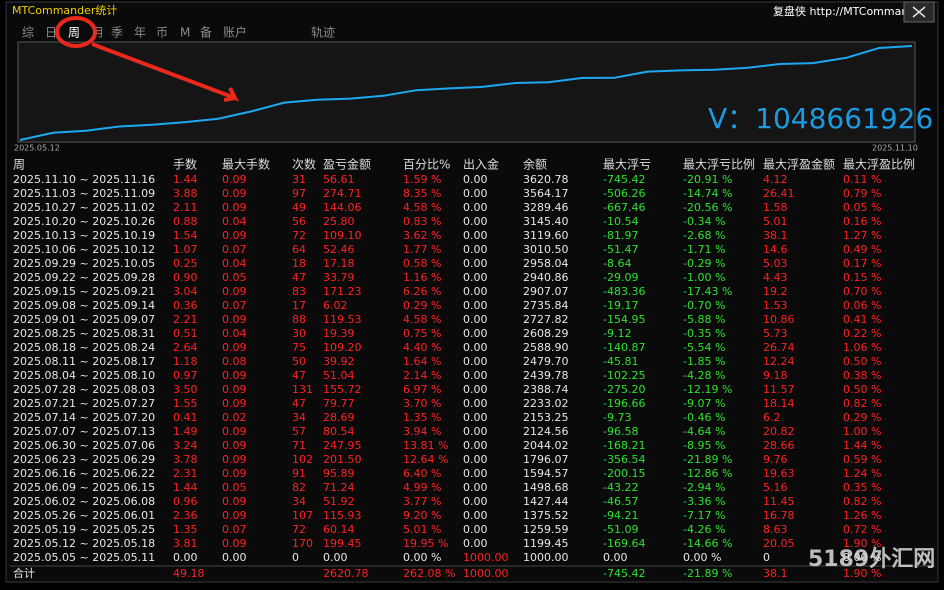 The height and width of the screenshot is (590, 944). I want to click on cell: 0.41, so click(185, 417).